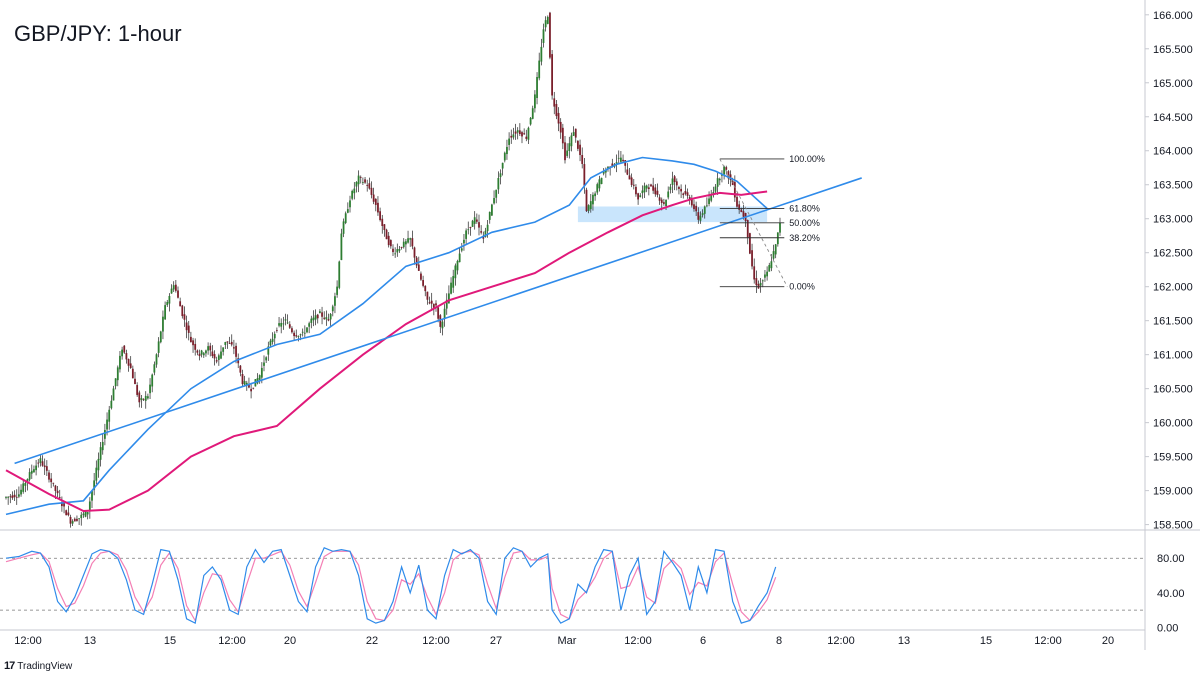 Image resolution: width=1200 pixels, height=675 pixels. I want to click on stoch-tick-label: 40.00, so click(1171, 594).